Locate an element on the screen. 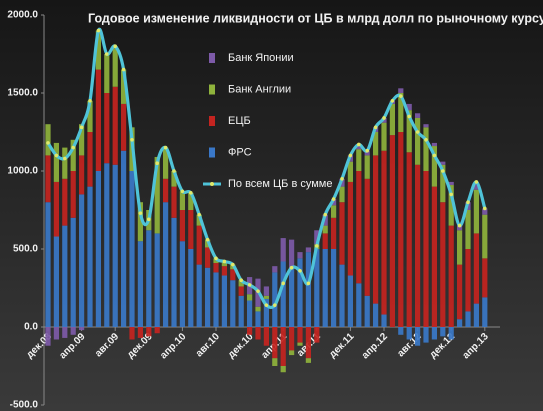 The height and width of the screenshot is (411, 543). legend-label: ЕЦБ is located at coordinates (239, 121).